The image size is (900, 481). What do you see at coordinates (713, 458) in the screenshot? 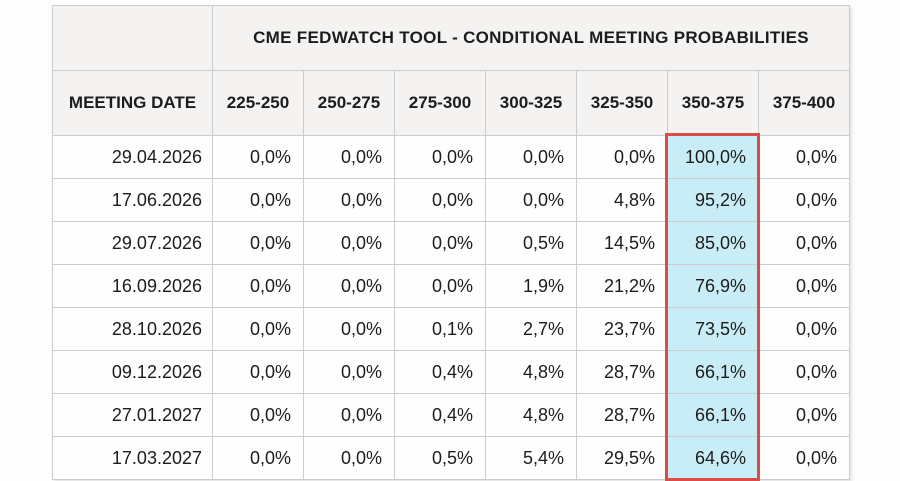
I see `probability-cell-highlighted: 64,6%` at bounding box center [713, 458].